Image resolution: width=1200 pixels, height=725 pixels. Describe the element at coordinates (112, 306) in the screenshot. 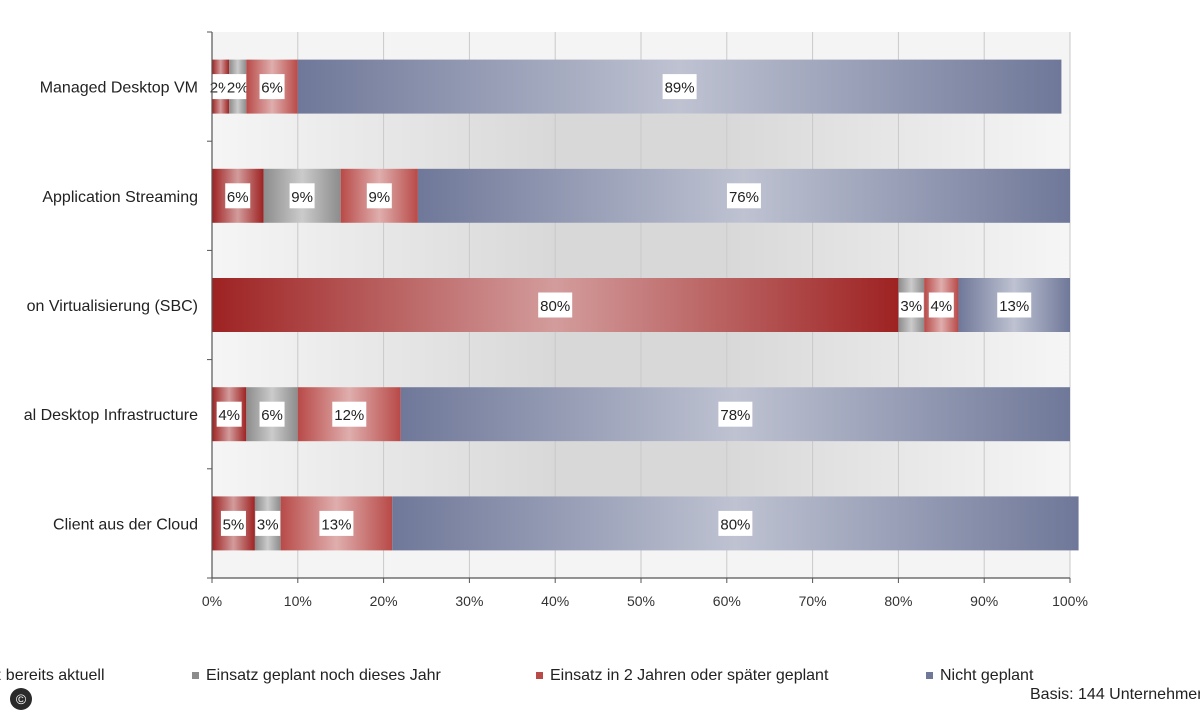

I see `category-label: on Virtualisierung (SBC)` at that location.